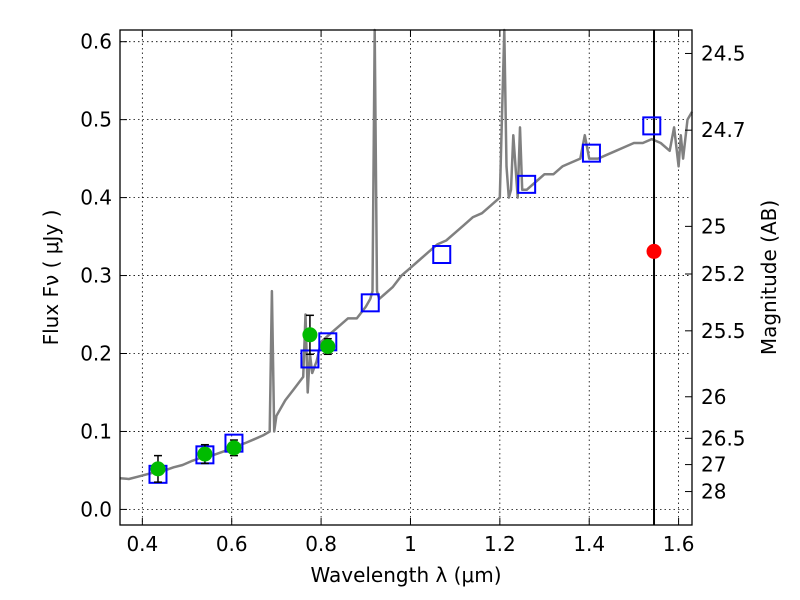  Describe the element at coordinates (232, 544) in the screenshot. I see `x-tick-label: 0.6` at that location.